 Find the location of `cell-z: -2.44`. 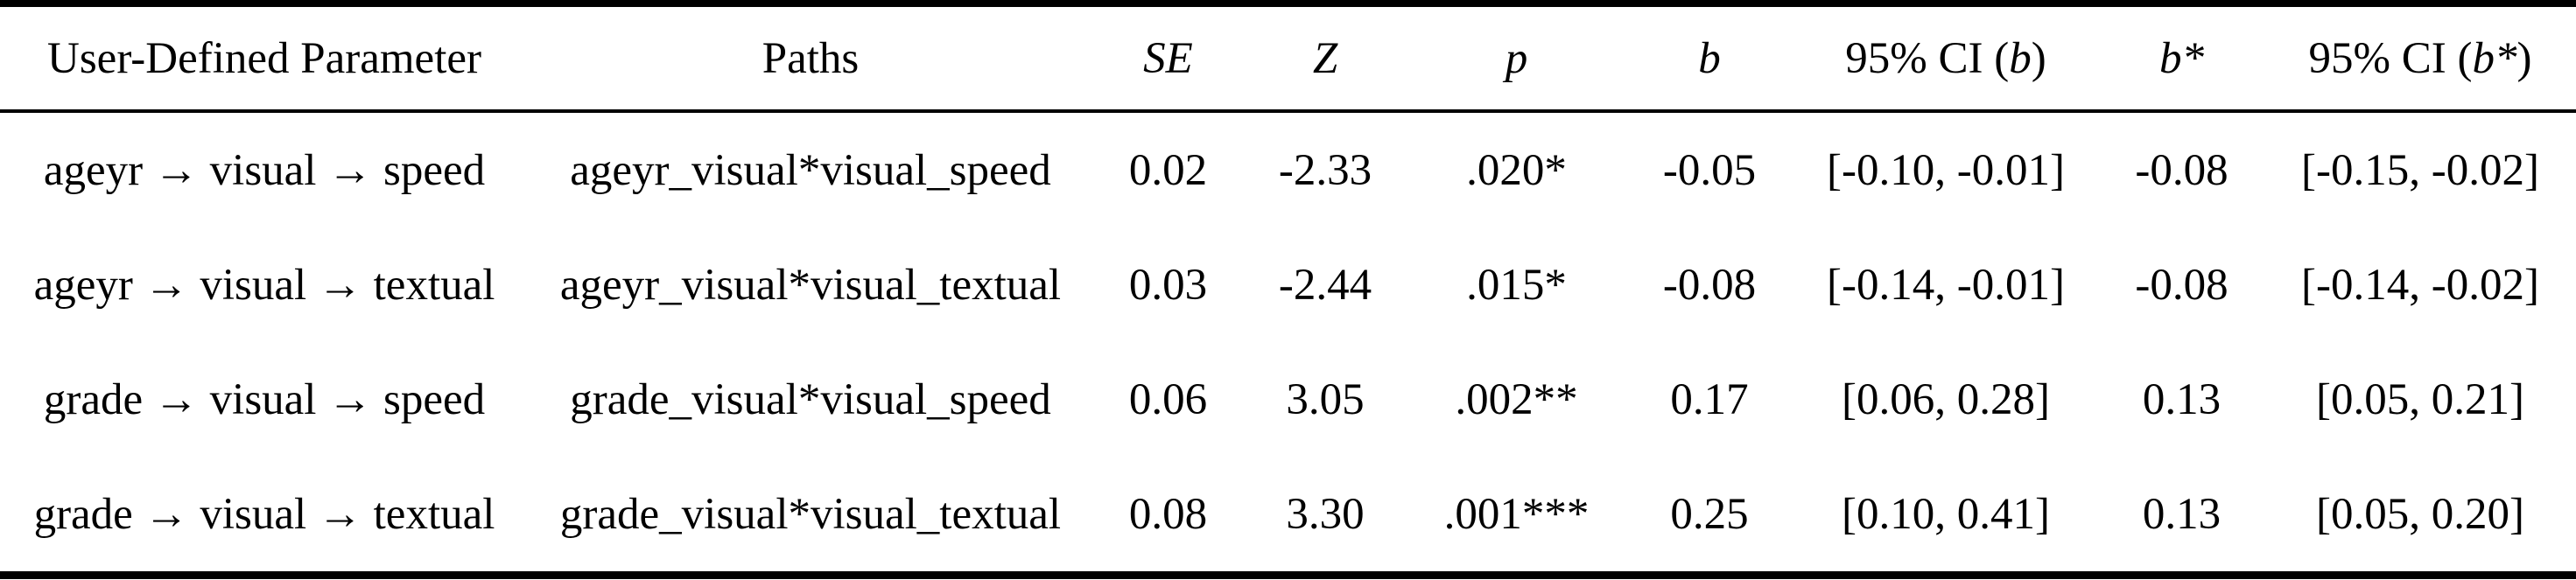

cell-z: -2.44 is located at coordinates (1325, 285).